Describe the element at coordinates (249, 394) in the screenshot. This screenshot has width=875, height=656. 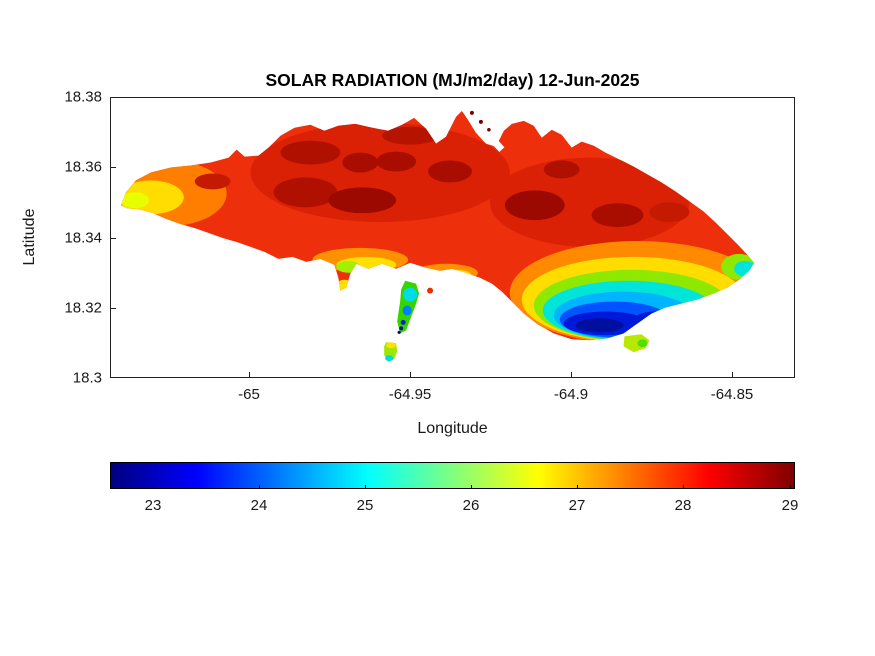
I see `x-tick-label: -65` at that location.